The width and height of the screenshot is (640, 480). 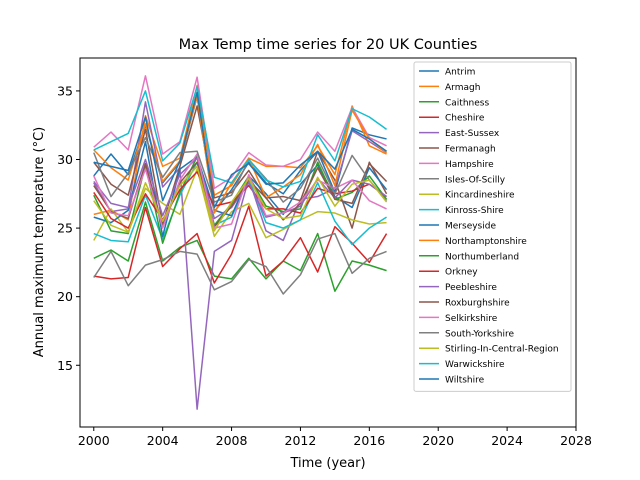 I want to click on y-tick-label: 25, so click(x=65, y=228).